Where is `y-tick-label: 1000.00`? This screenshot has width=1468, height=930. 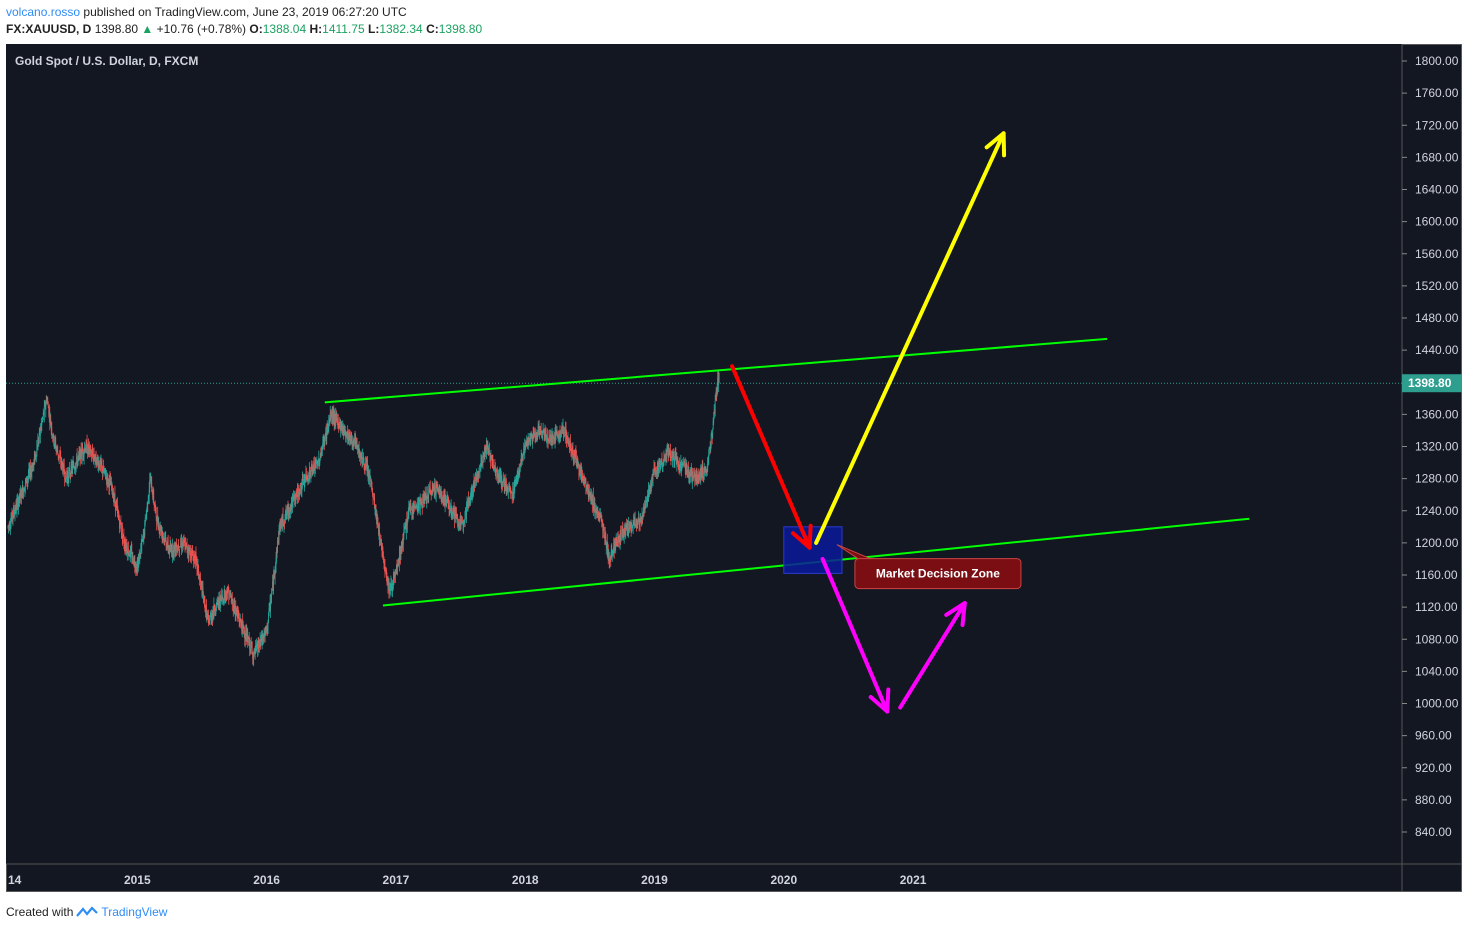 y-tick-label: 1000.00 is located at coordinates (1437, 704).